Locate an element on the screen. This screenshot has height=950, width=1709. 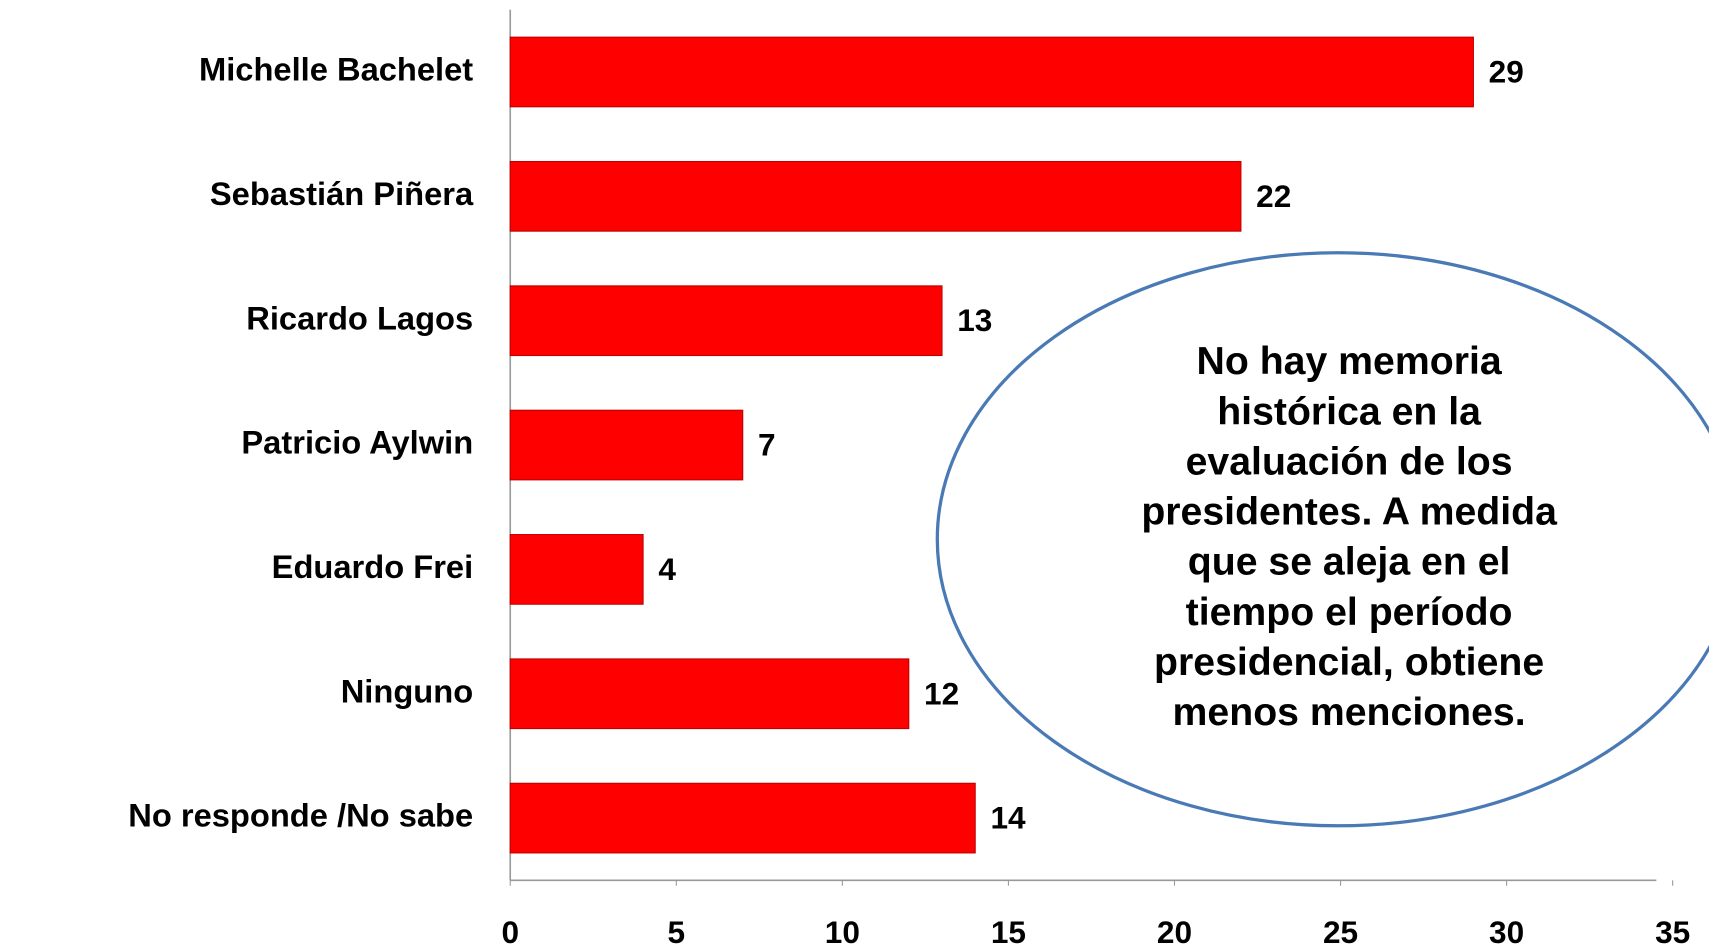
x-tick-label: 25 is located at coordinates (1340, 932).